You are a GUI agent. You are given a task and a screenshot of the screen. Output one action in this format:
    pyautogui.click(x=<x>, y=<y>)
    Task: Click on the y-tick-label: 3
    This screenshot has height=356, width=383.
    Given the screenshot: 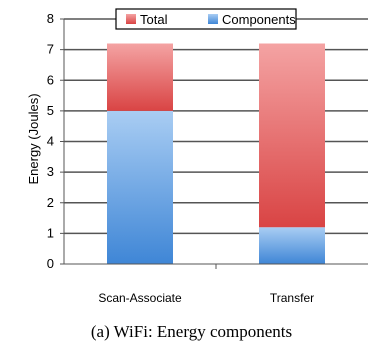 What is the action you would take?
    pyautogui.click(x=50, y=171)
    